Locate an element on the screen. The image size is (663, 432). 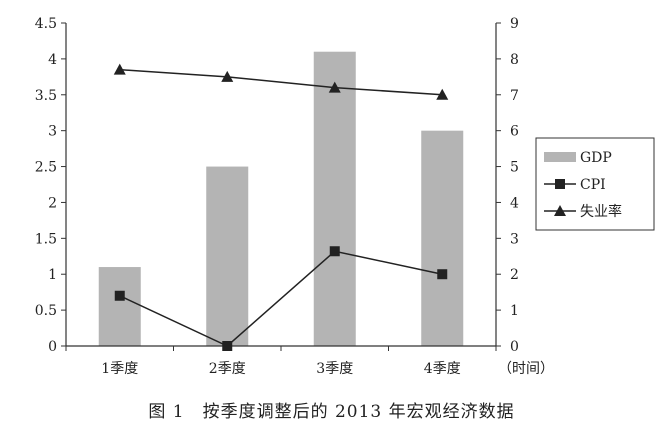
unemployment-line is located at coordinates (281, 82).